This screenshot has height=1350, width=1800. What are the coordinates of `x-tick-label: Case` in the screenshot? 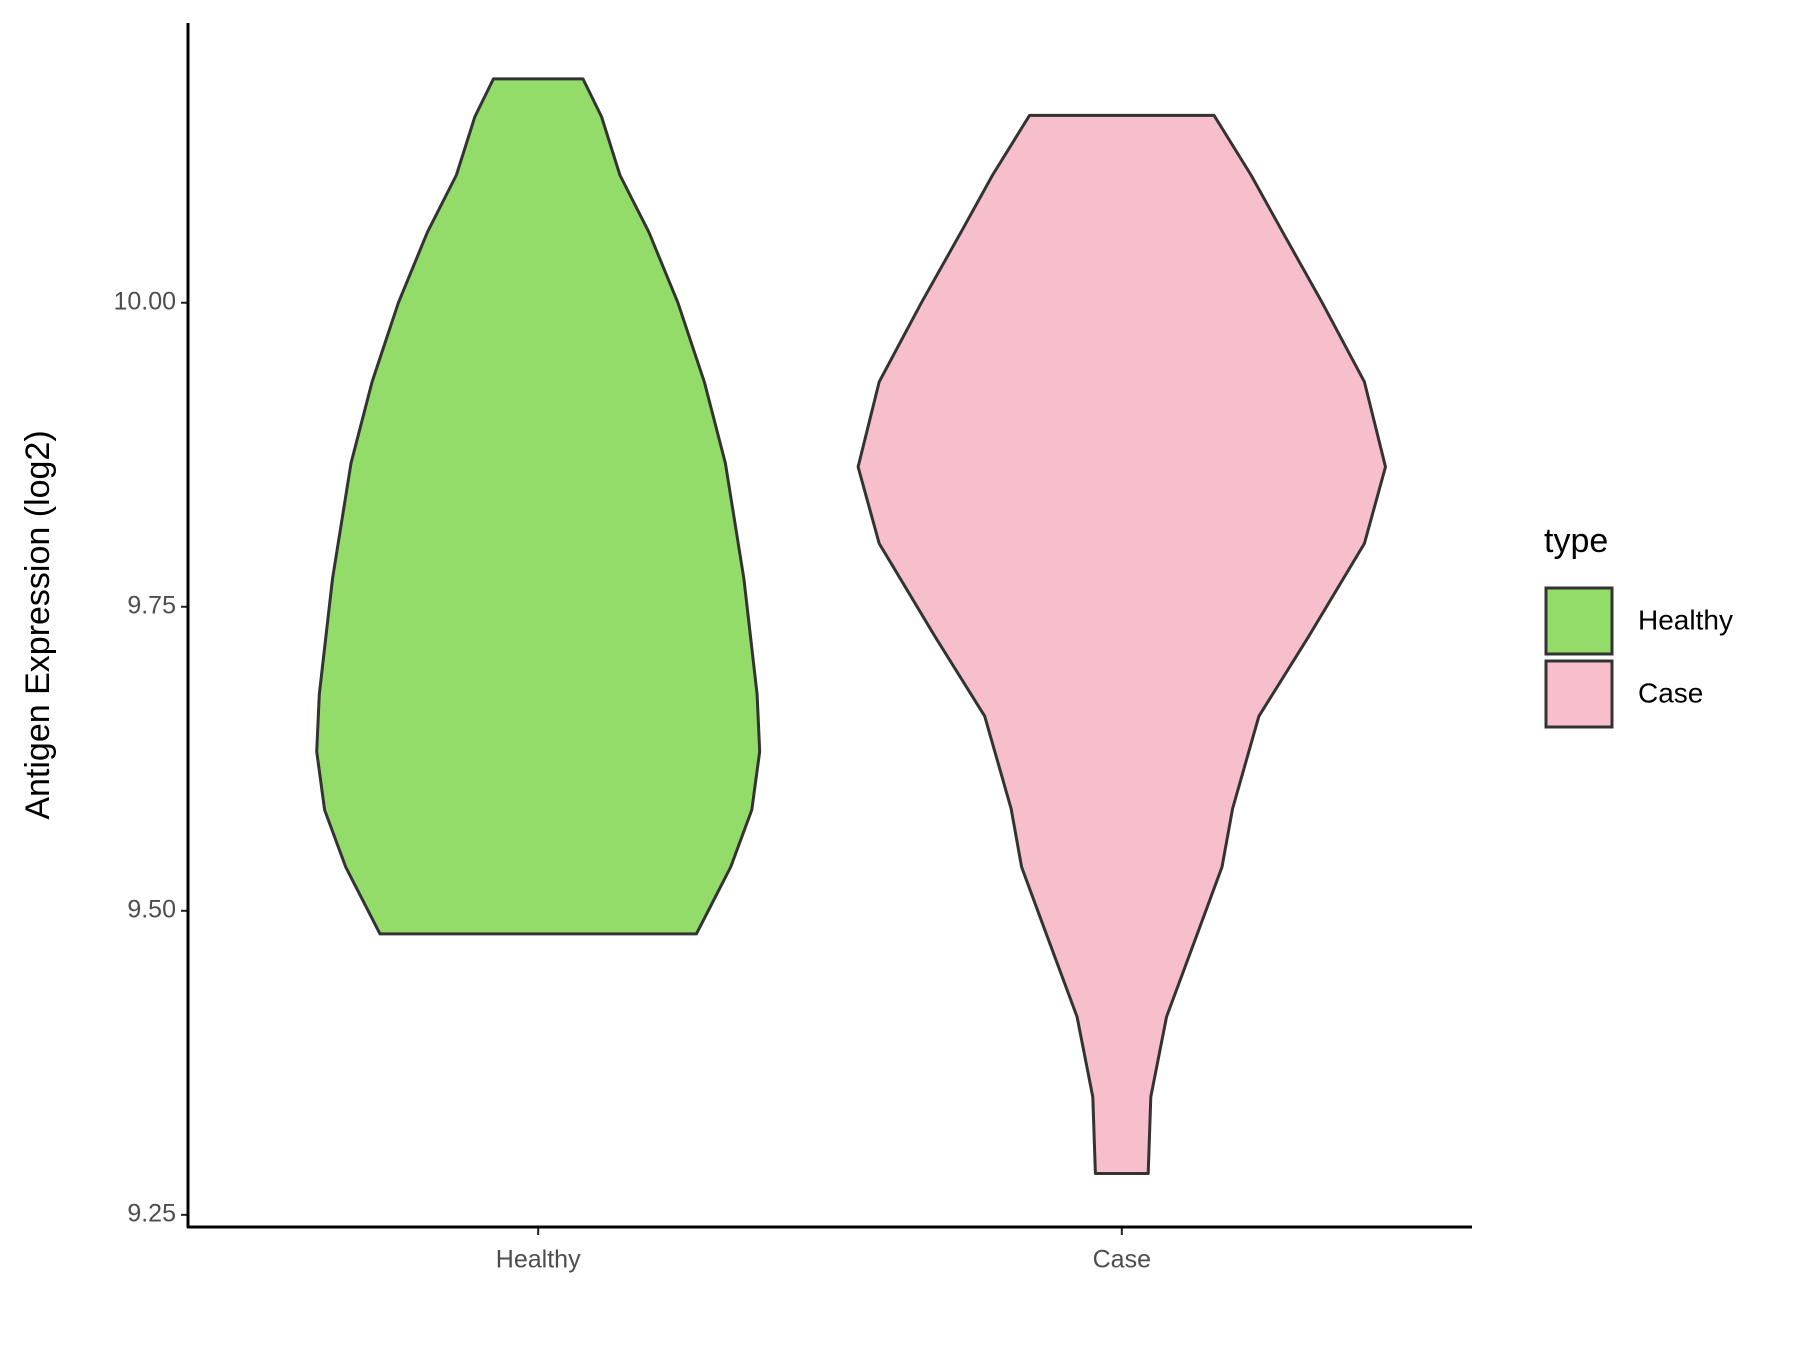 It's located at (1122, 1260).